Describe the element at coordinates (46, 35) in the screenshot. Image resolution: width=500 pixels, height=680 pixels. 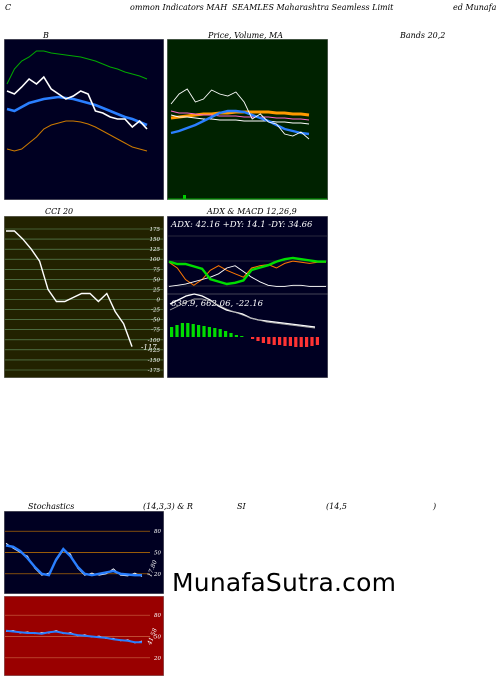
I see `bb-title: B` at that location.